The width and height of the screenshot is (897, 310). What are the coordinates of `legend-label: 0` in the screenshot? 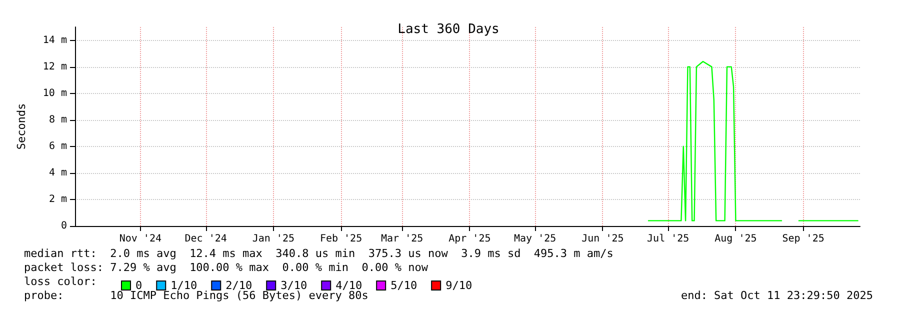 It's located at (139, 285).